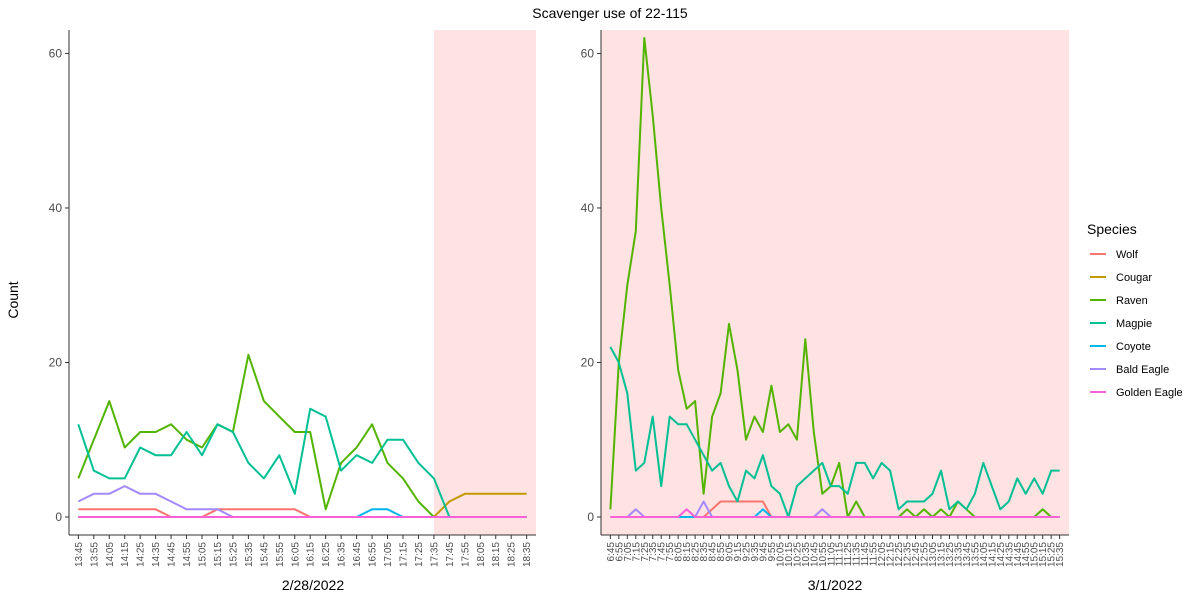  Describe the element at coordinates (481, 554) in the screenshot. I see `x-tick-label: 18:05` at that location.